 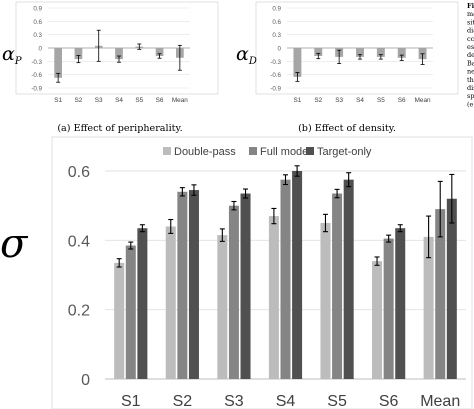 What do you see at coordinates (470, 22) in the screenshot?
I see `side-text-line: sit` at bounding box center [470, 22].